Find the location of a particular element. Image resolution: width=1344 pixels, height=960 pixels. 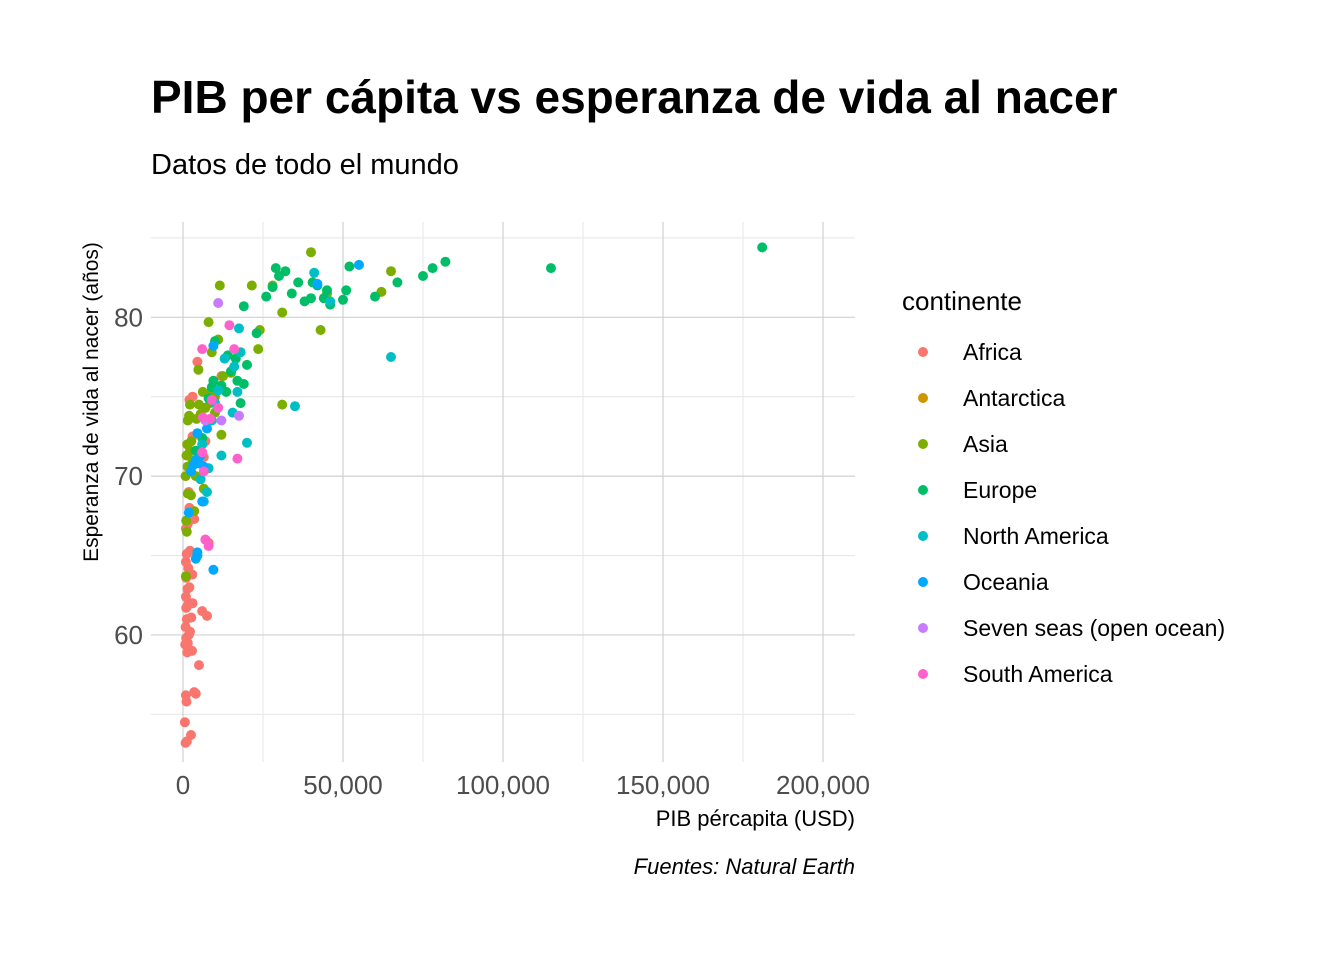

legend-title: continente is located at coordinates (962, 301).